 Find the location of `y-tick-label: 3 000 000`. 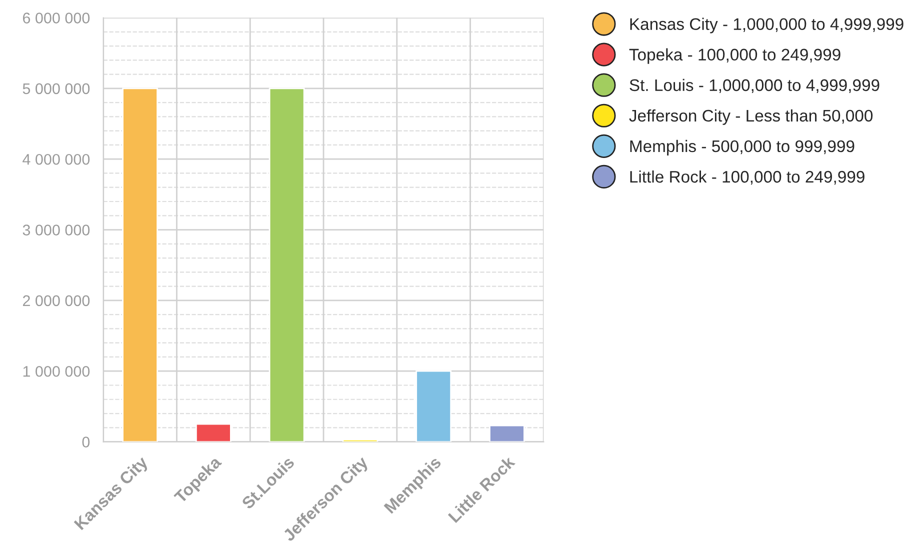

y-tick-label: 3 000 000 is located at coordinates (56, 230).